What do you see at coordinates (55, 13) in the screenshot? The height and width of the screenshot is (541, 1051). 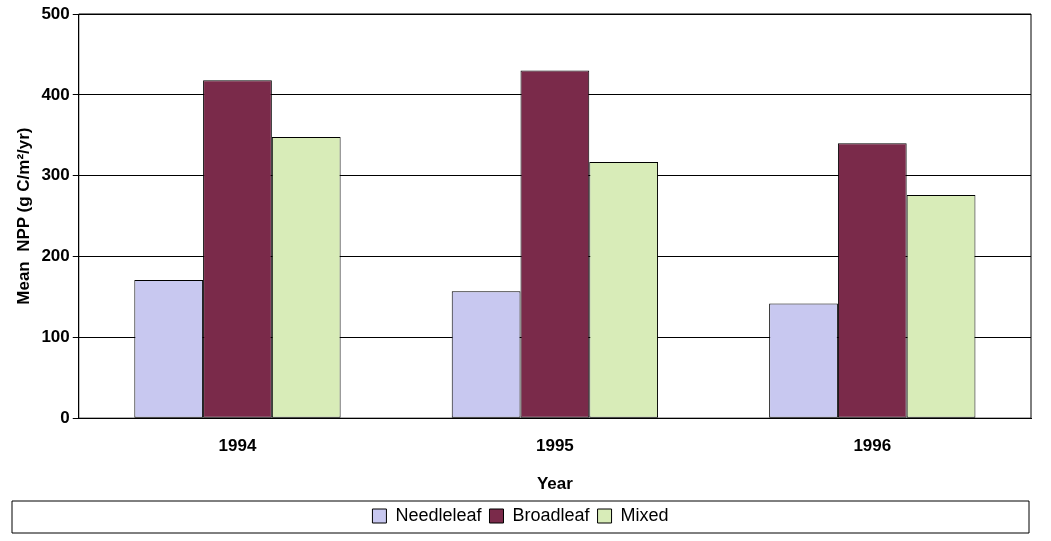 I see `y-tick-label: 500` at bounding box center [55, 13].